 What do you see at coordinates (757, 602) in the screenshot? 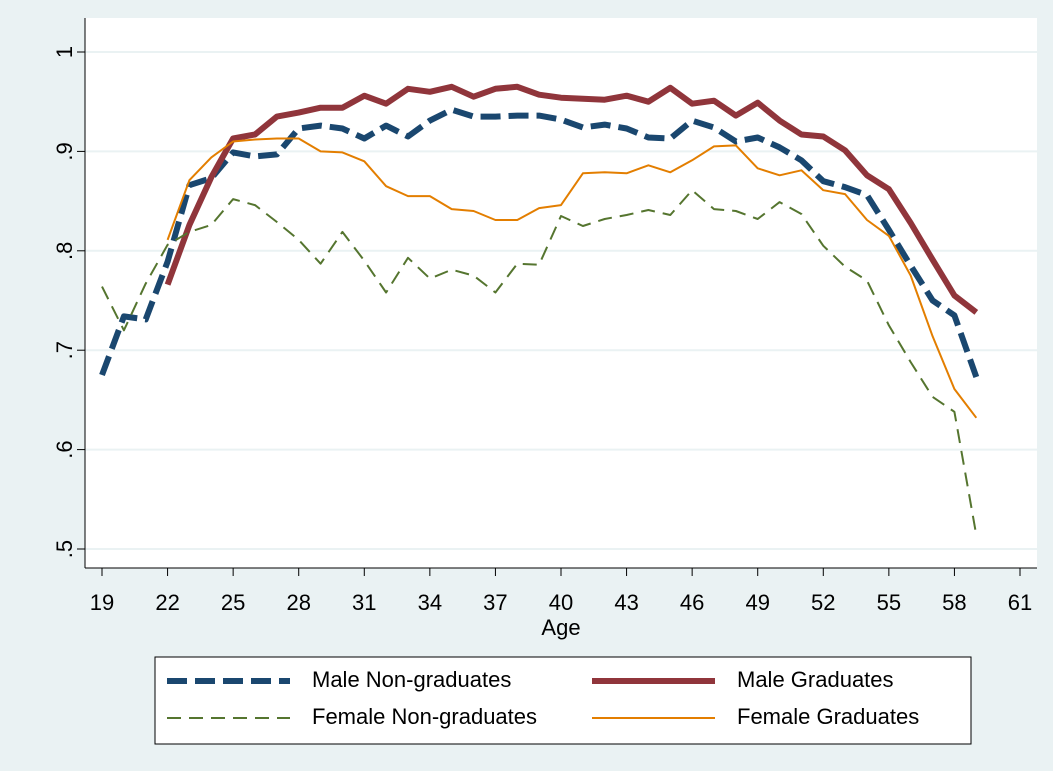
I see `x-tick-label: 49` at bounding box center [757, 602].